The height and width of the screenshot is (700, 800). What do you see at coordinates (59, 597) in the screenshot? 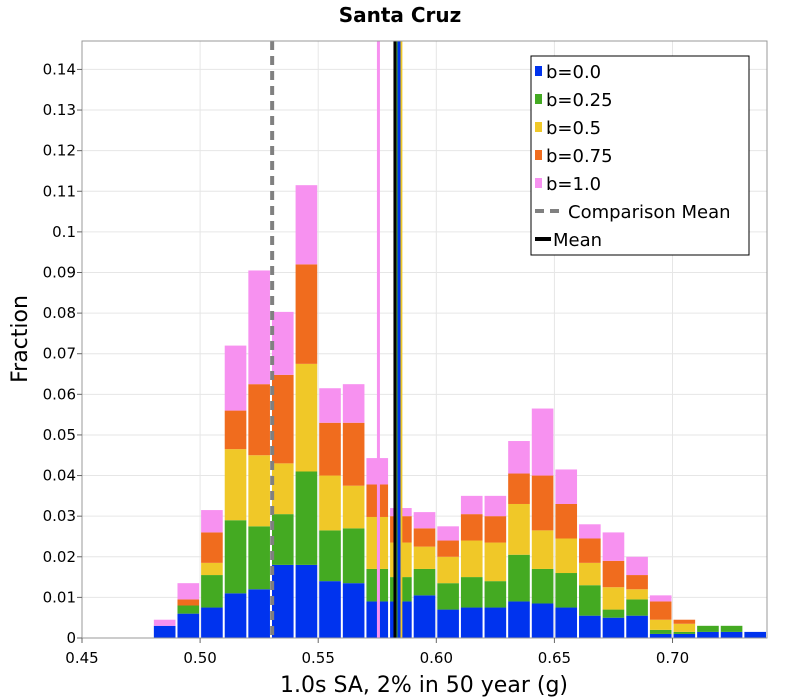
I see `y-tick-label: 0.01` at bounding box center [59, 597].